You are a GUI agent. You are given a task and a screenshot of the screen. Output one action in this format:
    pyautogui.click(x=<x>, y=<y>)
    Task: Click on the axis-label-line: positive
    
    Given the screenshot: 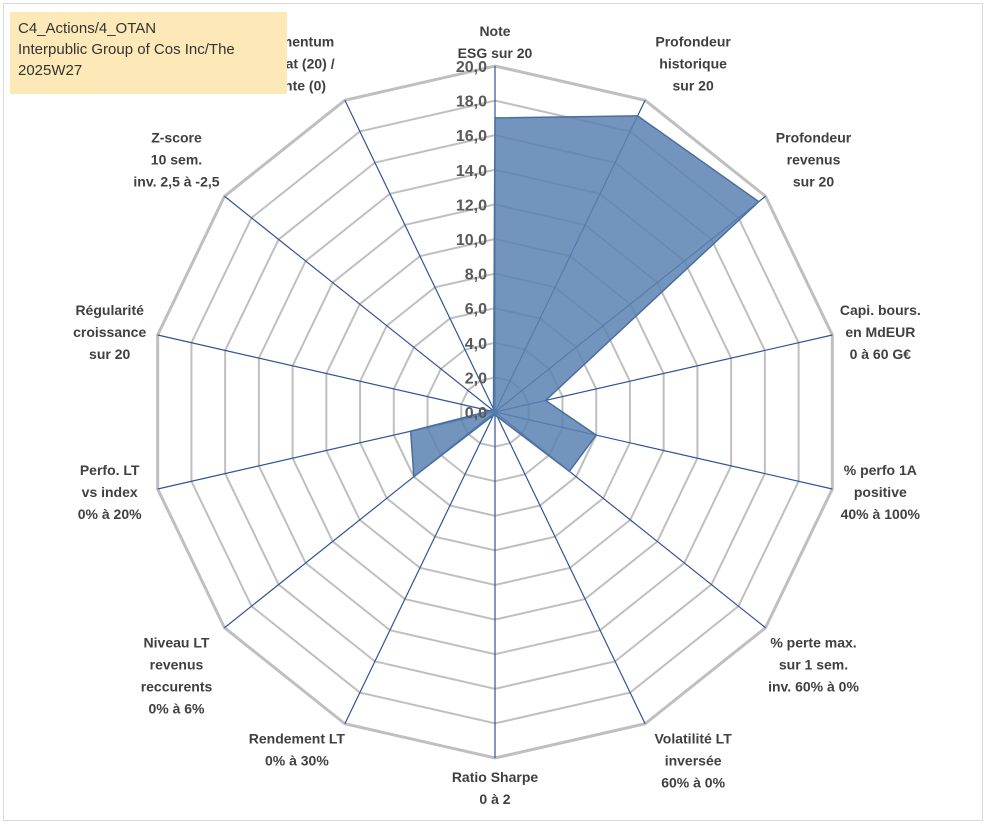 What is the action you would take?
    pyautogui.click(x=880, y=492)
    